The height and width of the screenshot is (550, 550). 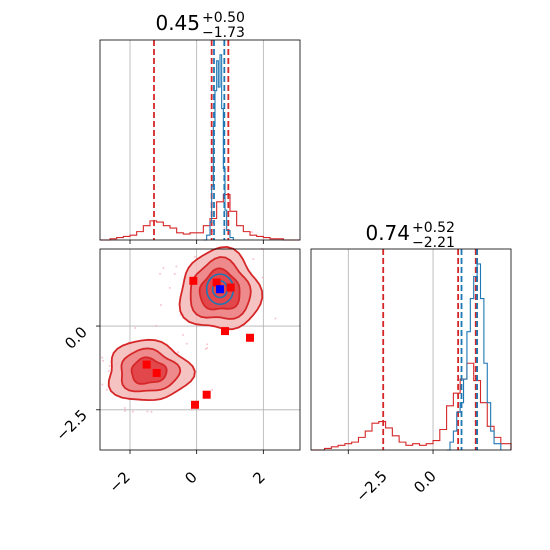 I want to click on hist-param2-title-minus: −2.21, so click(x=433, y=243).